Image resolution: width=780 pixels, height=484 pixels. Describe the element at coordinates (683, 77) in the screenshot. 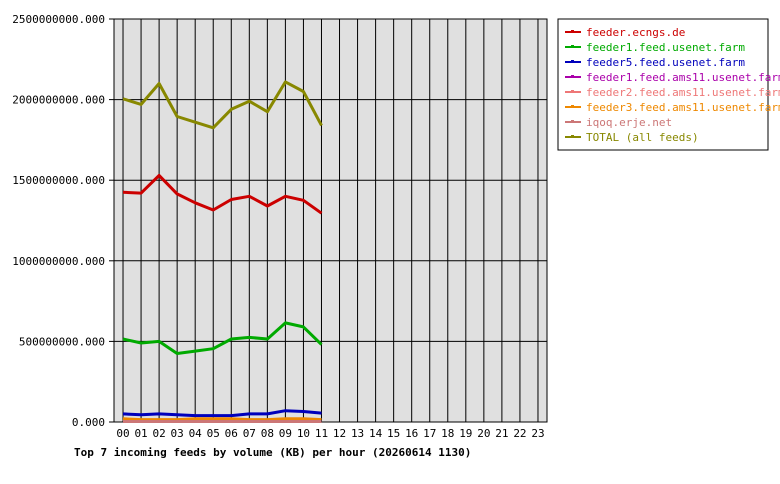

I see `legend-label: feeder1.feed.ams11.usenet.farm` at that location.